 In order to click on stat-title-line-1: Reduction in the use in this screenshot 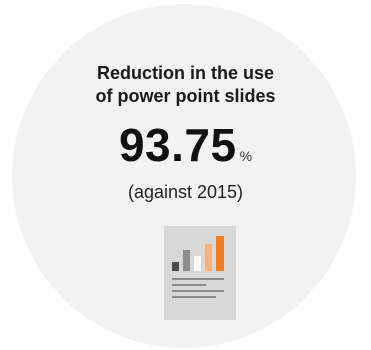, I will do `click(185, 73)`.